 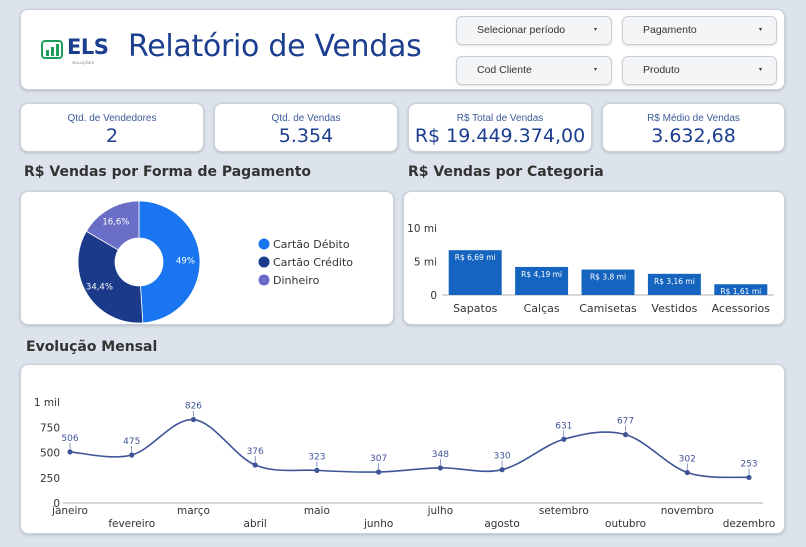 What do you see at coordinates (440, 511) in the screenshot?
I see `x-tick-label: julho` at bounding box center [440, 511].